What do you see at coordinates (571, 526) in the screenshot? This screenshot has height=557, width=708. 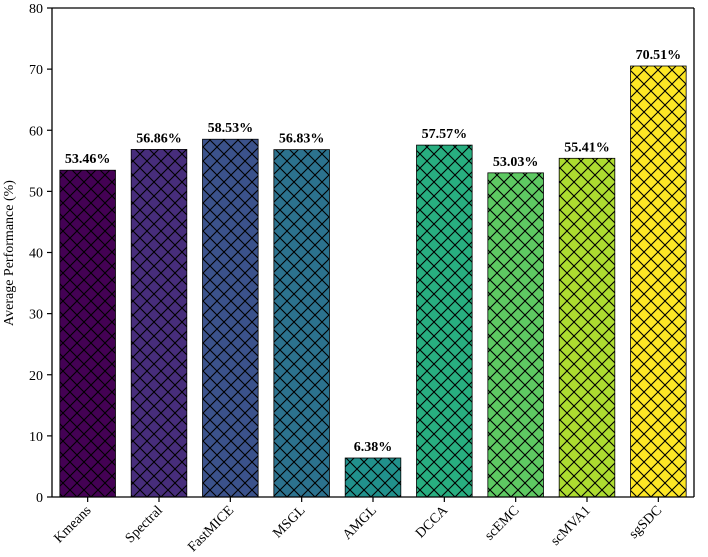 I see `x-tick-label-scmva1: scMVA1` at bounding box center [571, 526].